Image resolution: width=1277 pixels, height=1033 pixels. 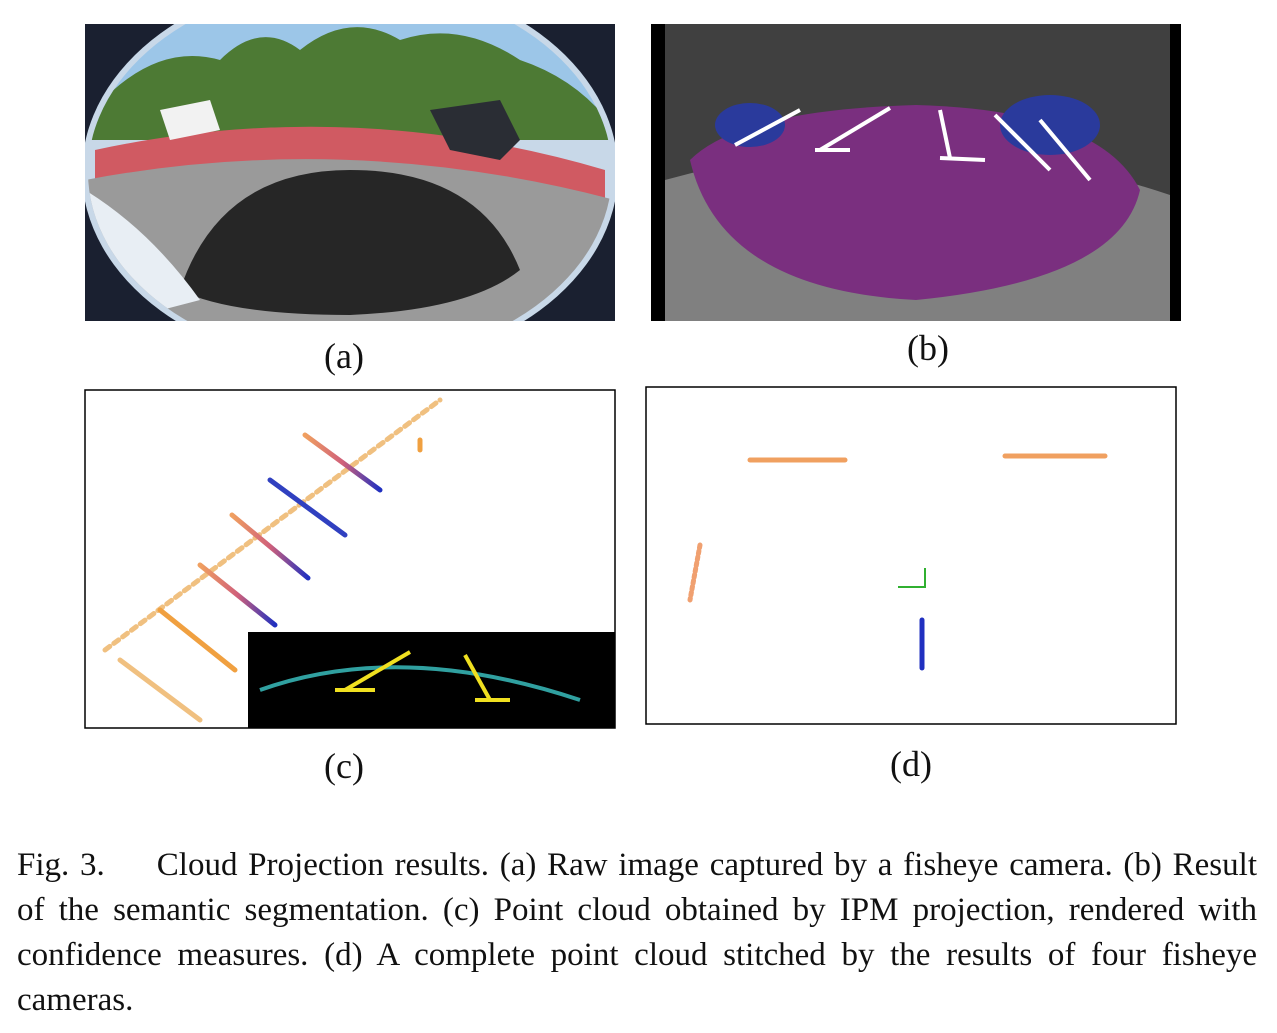 I want to click on panel-label: (b), so click(x=928, y=348).